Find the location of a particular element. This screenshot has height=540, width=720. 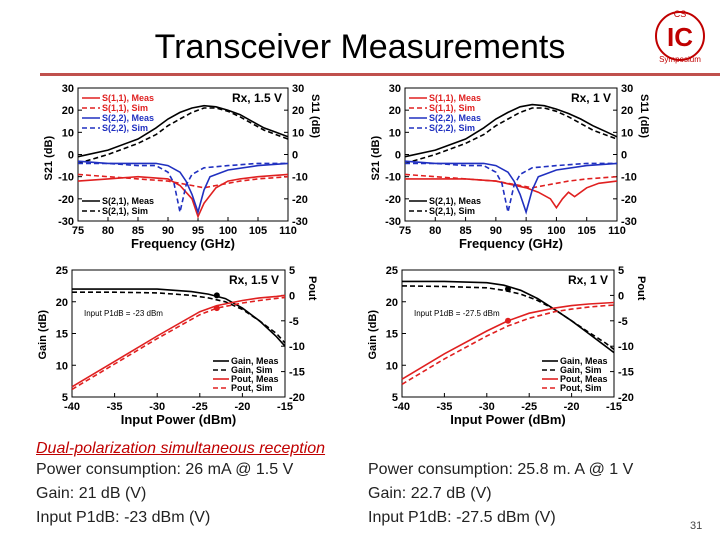

legend-label: S(2,2), Sim is located at coordinates (452, 128).